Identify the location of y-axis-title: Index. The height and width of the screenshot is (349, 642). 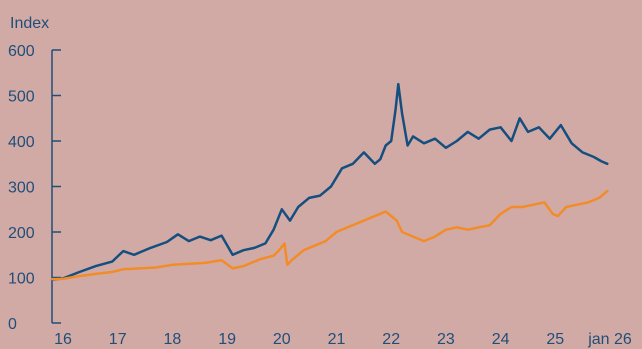
(29, 23).